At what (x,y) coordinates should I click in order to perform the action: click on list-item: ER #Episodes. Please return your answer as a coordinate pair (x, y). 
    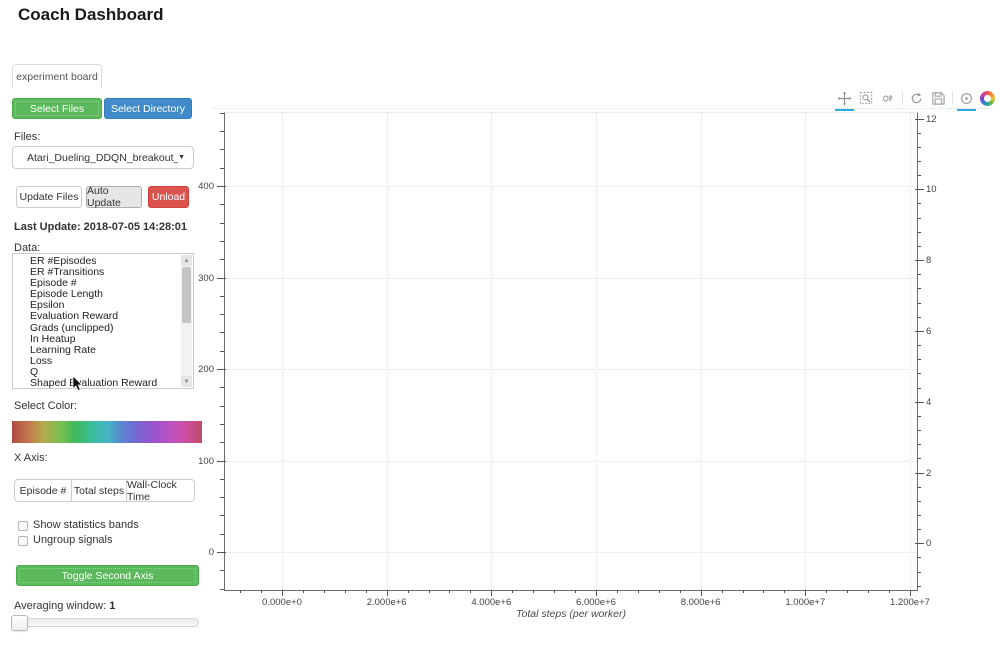
    Looking at the image, I should click on (63, 261).